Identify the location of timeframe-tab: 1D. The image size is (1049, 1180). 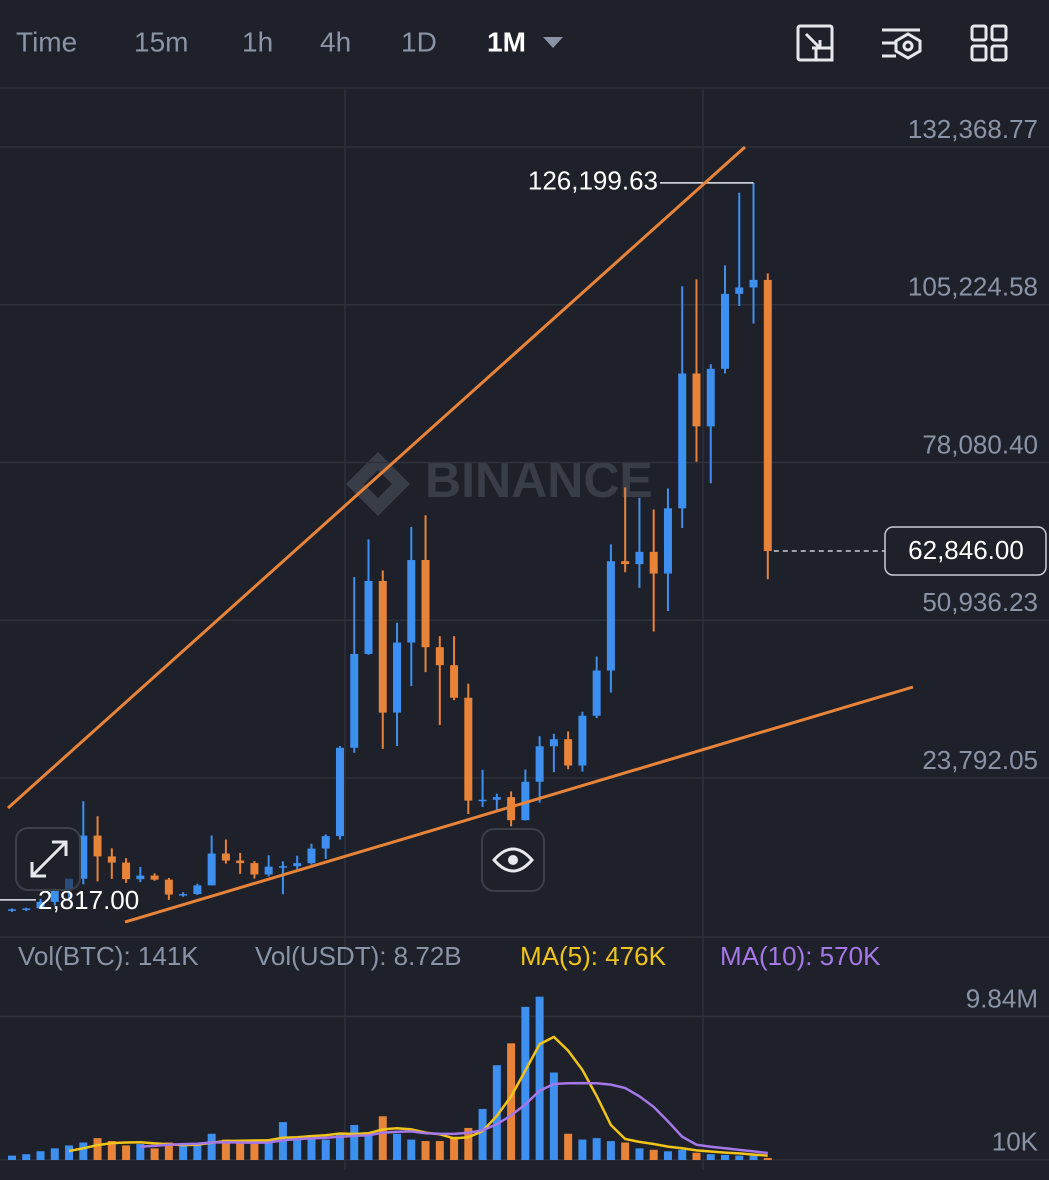
(419, 41).